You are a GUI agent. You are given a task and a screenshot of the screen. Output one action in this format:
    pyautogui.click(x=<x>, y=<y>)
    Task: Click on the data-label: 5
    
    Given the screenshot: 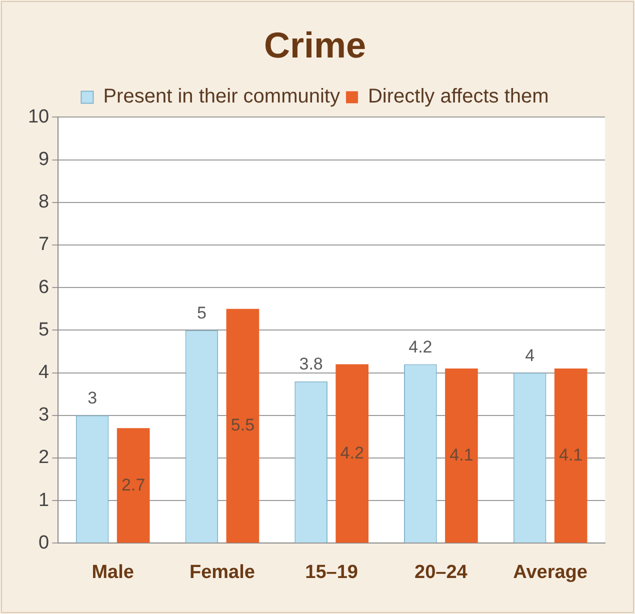 What is the action you would take?
    pyautogui.click(x=201, y=312)
    